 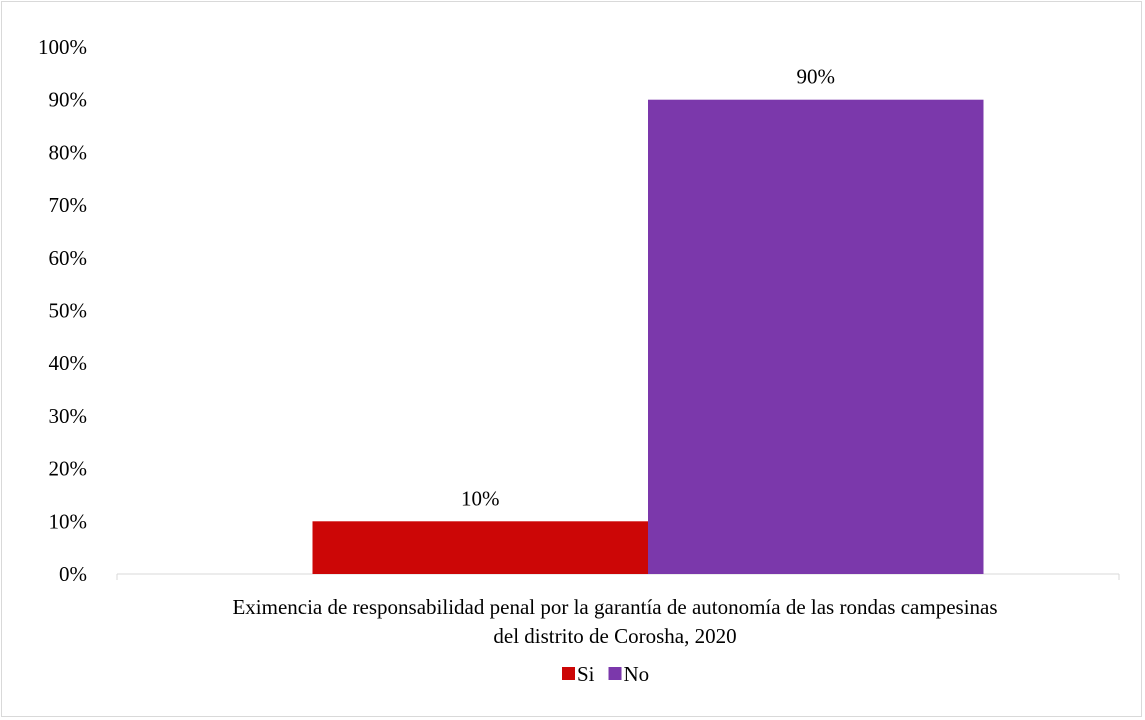 What do you see at coordinates (480, 547) in the screenshot?
I see `bar-si` at bounding box center [480, 547].